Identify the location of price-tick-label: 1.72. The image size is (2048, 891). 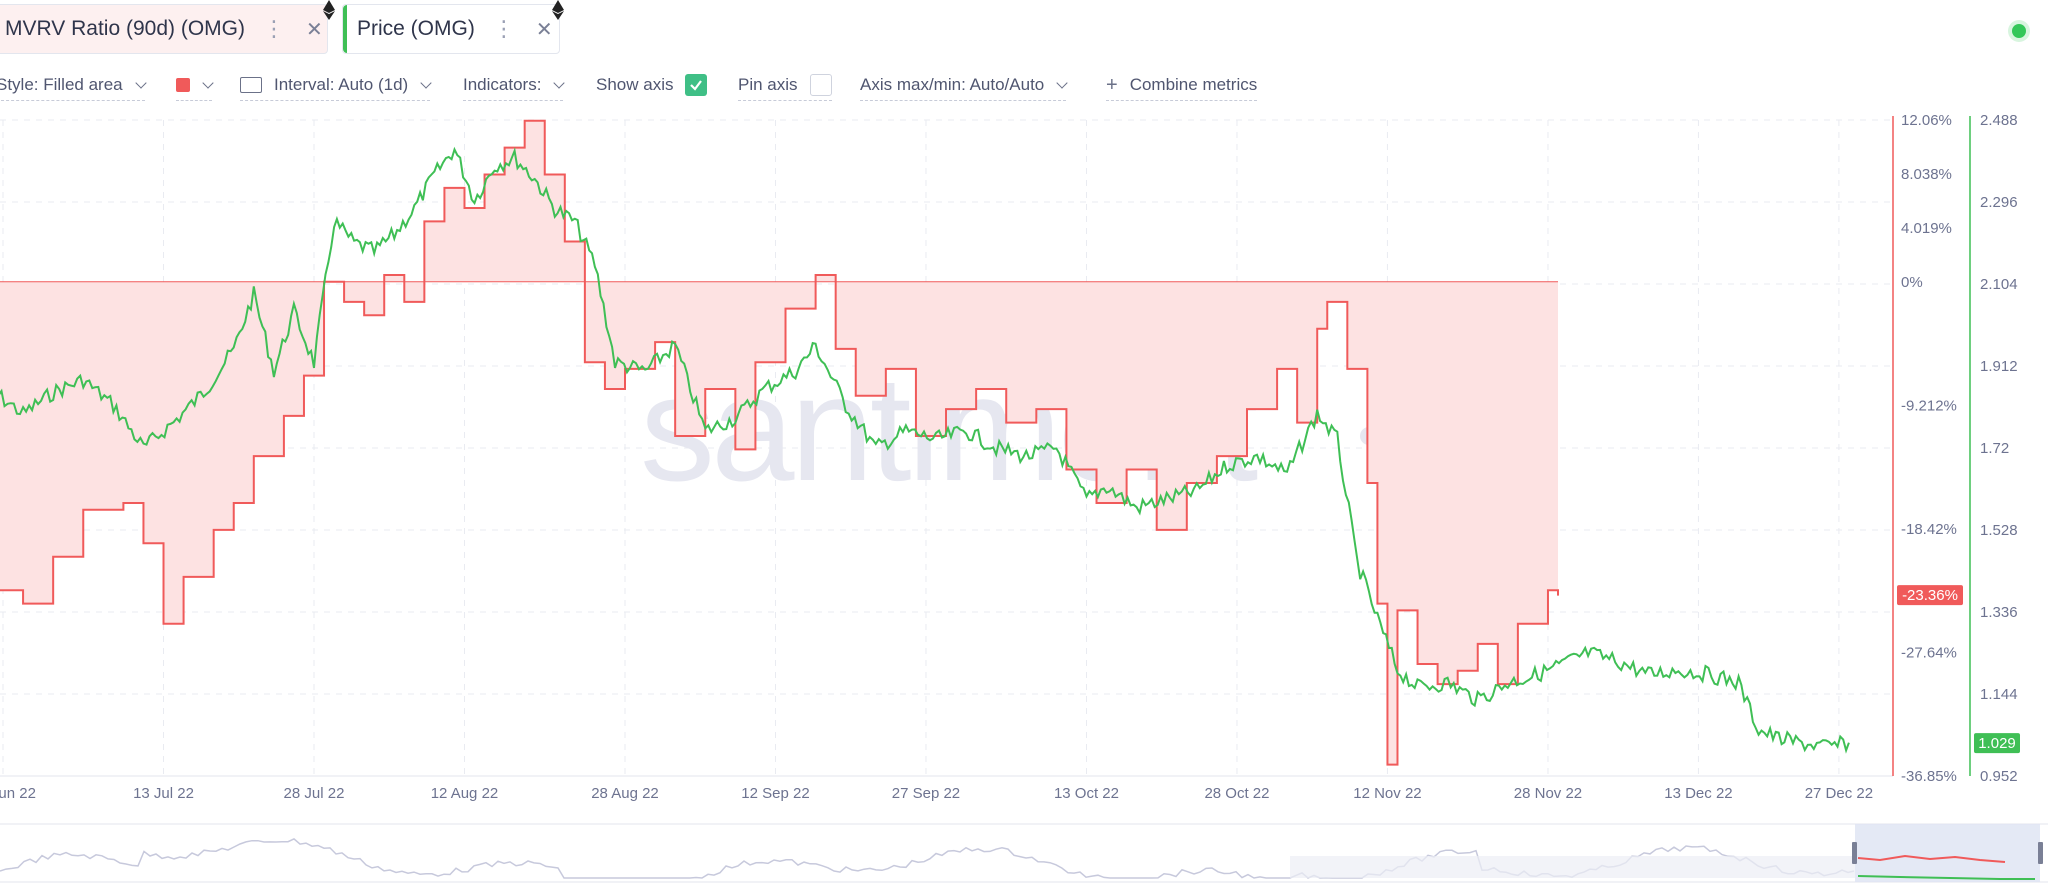
(1994, 448).